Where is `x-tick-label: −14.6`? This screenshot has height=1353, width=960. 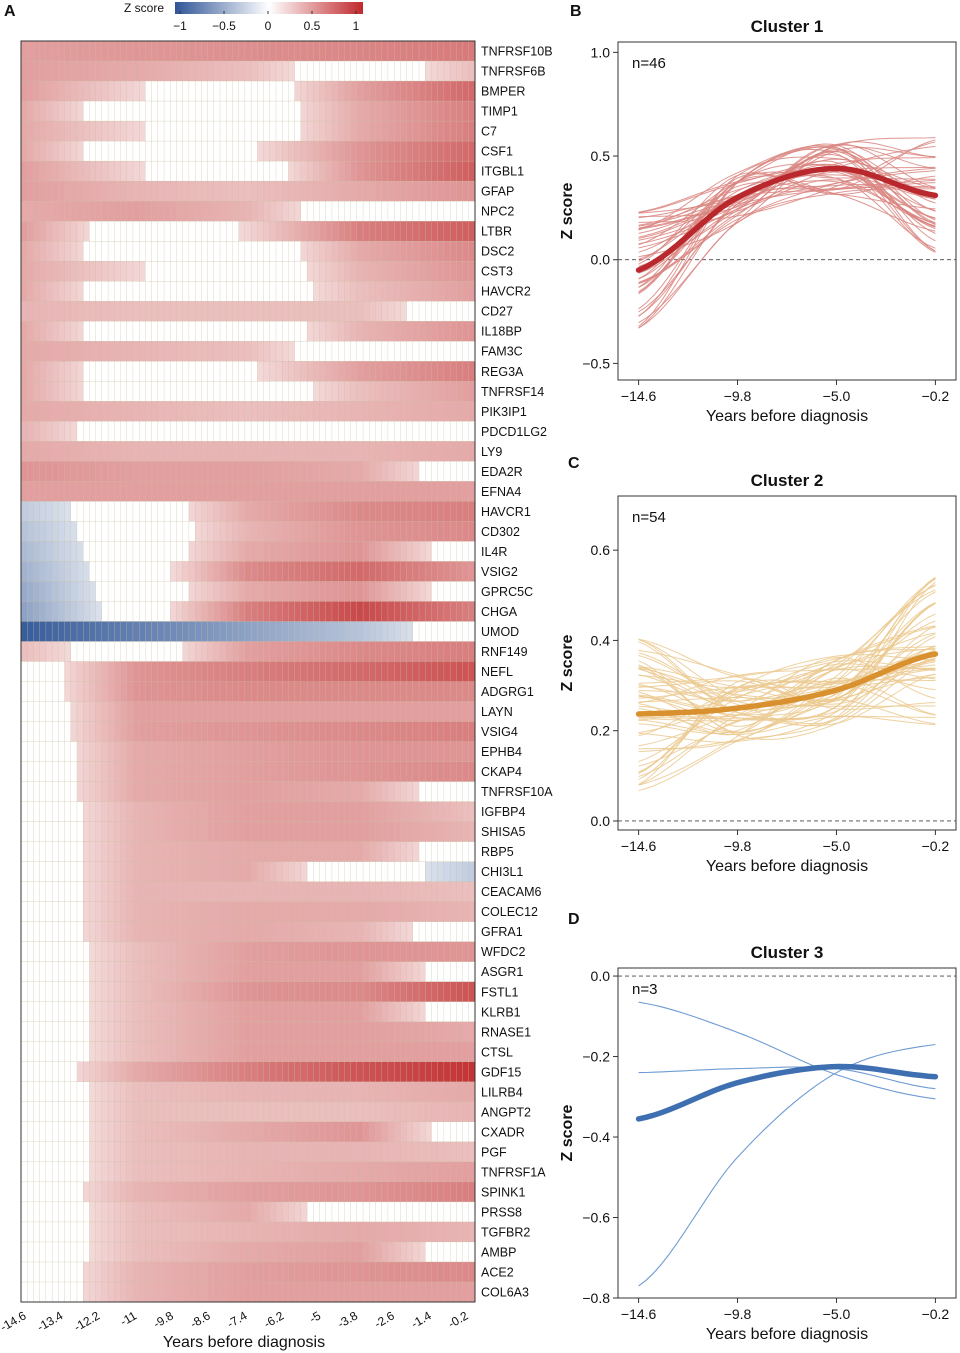
x-tick-label: −14.6 is located at coordinates (639, 846).